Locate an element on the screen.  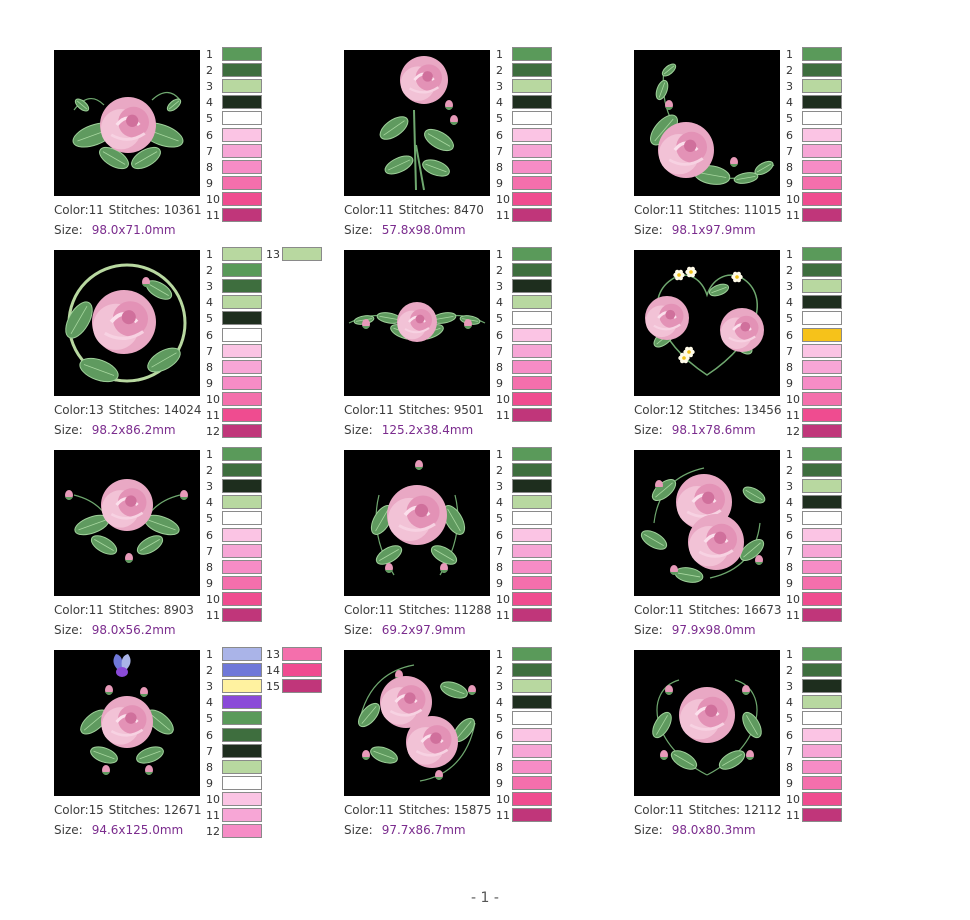
design-stats: Color:11 Stitches: 8470 is located at coordinates (414, 210).